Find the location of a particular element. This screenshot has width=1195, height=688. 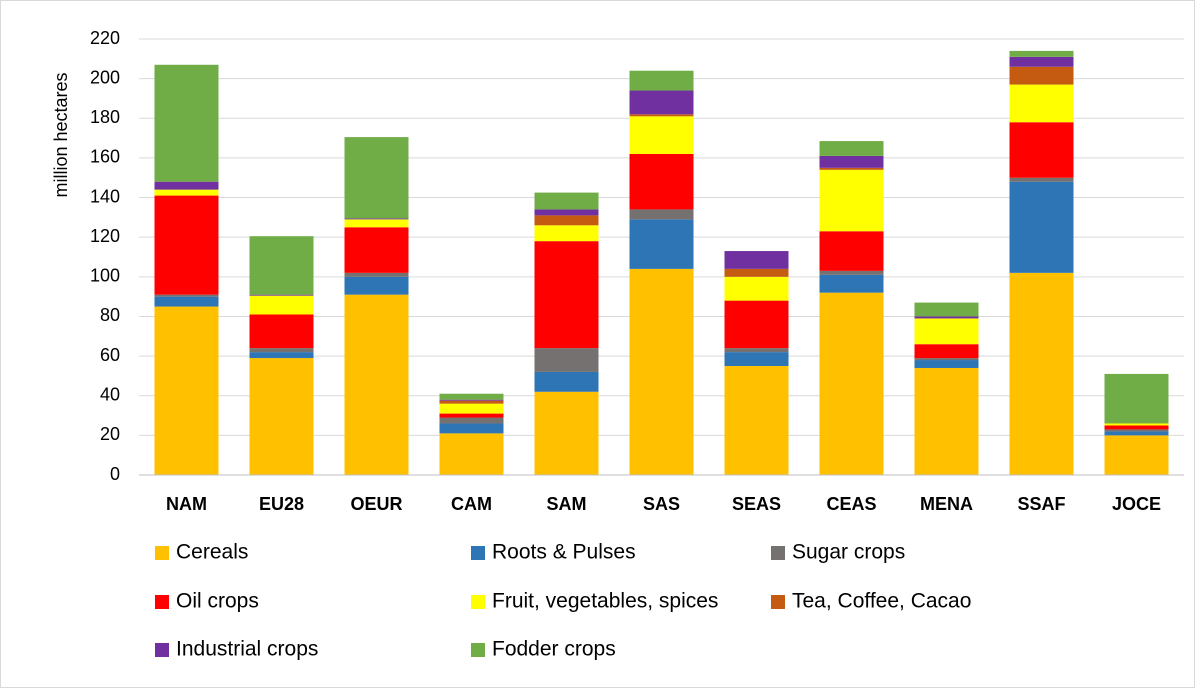

legend-label: Fodder crops is located at coordinates (554, 649).